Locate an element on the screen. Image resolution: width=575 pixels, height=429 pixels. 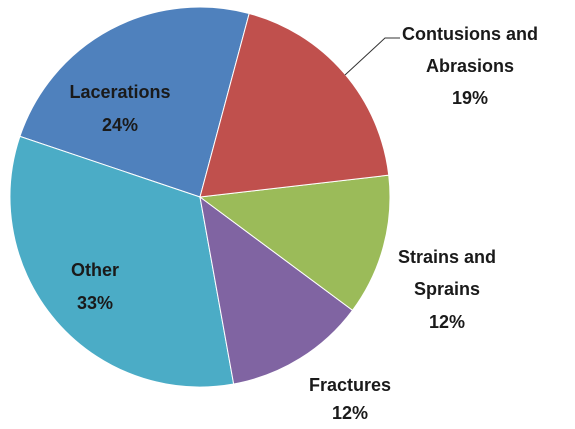
category-label: Strains and Sprains is located at coordinates (447, 273).